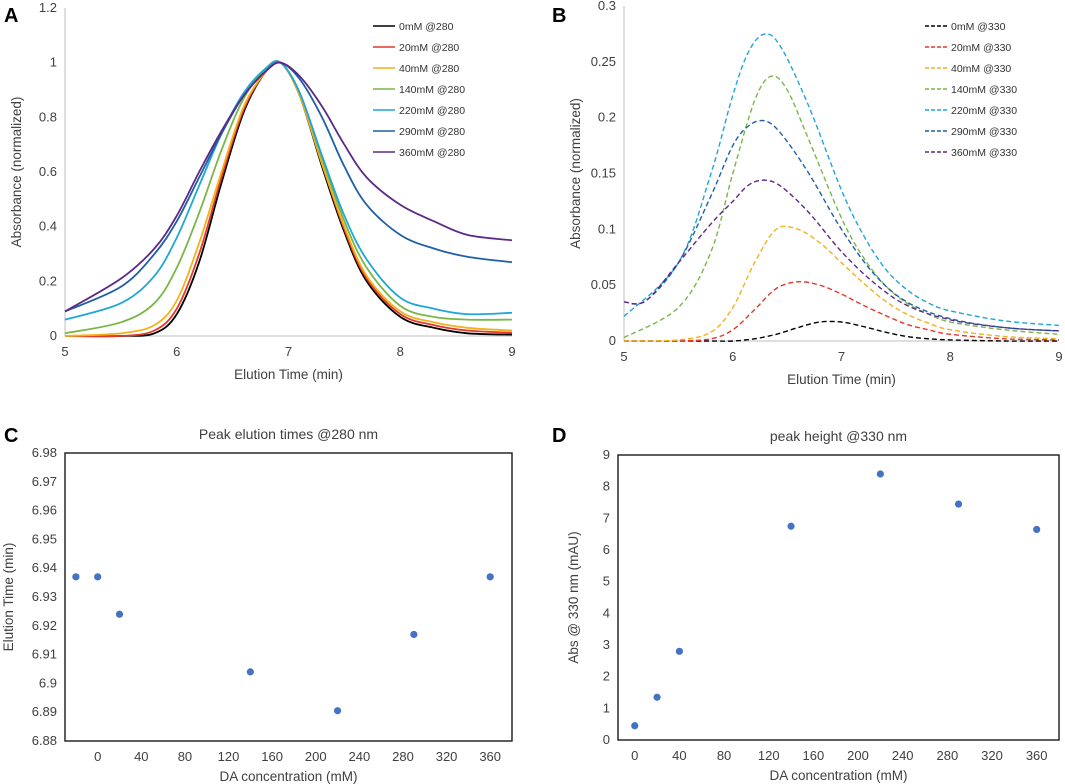 The width and height of the screenshot is (1065, 784). What do you see at coordinates (8, 597) in the screenshot?
I see `y-axis-title: Elution Time (min)` at bounding box center [8, 597].